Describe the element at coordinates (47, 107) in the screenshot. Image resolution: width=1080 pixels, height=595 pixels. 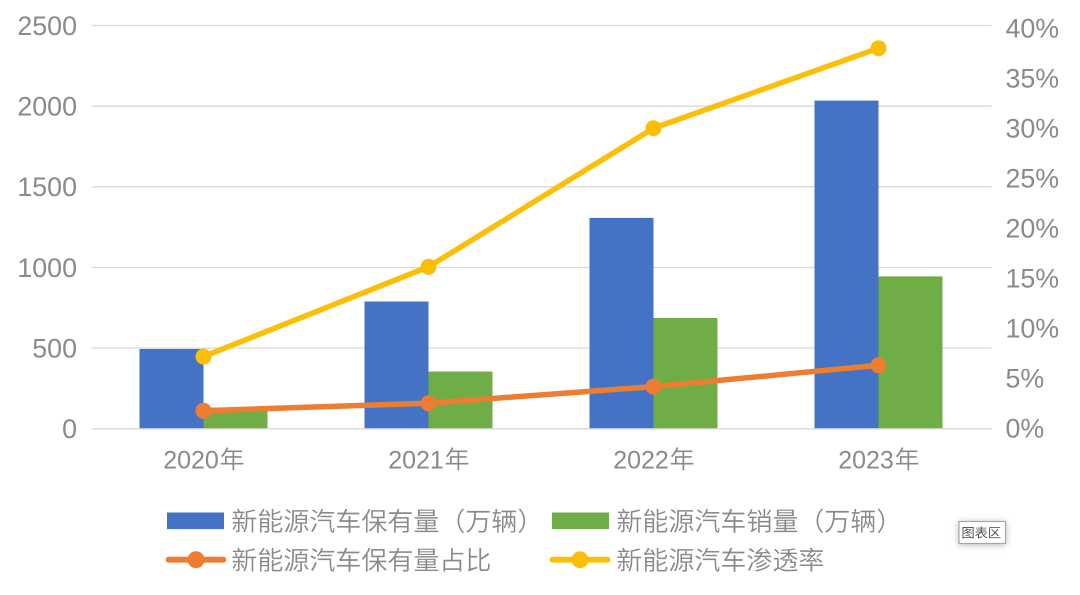
I see `svg-text: 2000` at that location.